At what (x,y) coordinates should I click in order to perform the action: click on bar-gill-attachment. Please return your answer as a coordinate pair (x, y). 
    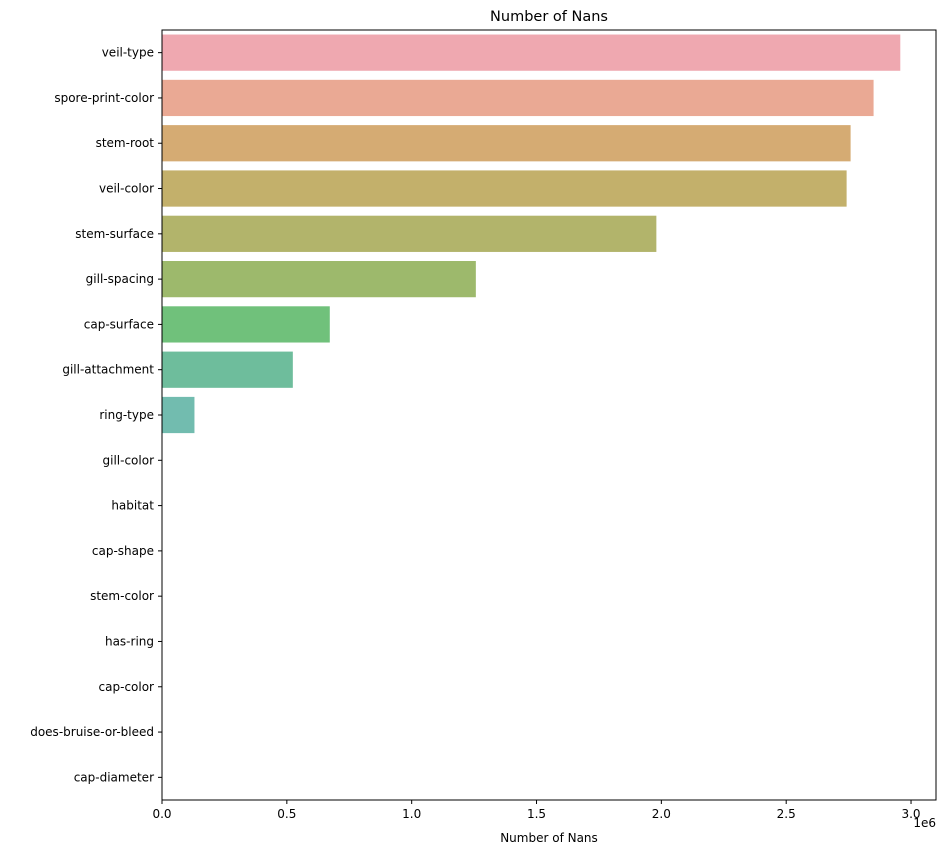
    Looking at the image, I should click on (227, 369).